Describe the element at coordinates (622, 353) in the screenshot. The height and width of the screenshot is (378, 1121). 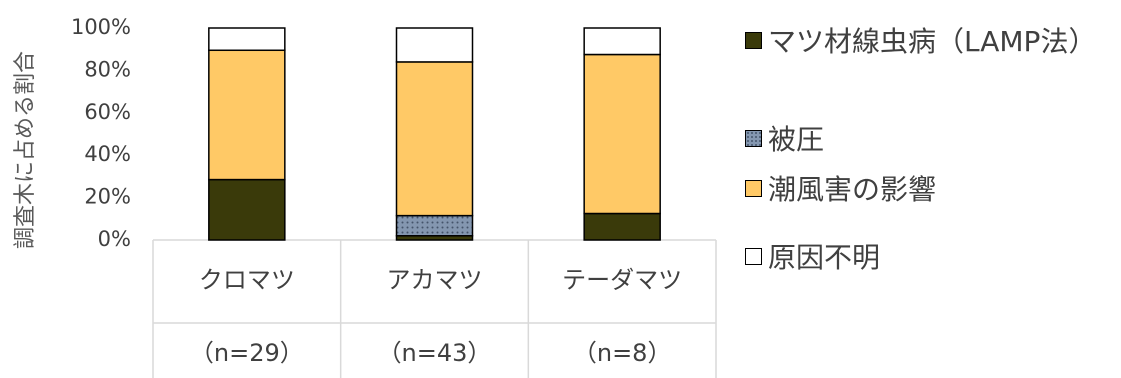
I see `category-sample-size: （n=8）` at that location.